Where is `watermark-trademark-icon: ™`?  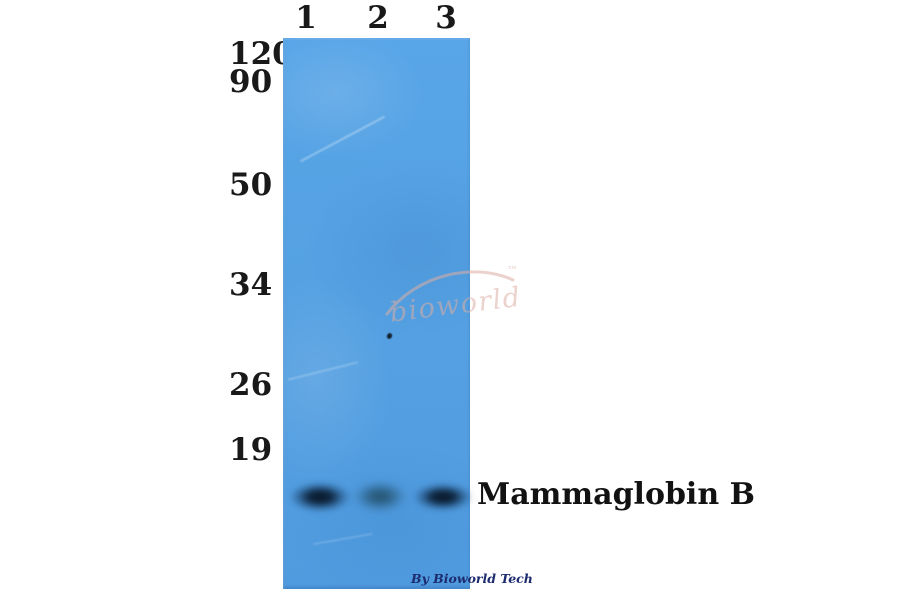 watermark-trademark-icon: ™ is located at coordinates (512, 270).